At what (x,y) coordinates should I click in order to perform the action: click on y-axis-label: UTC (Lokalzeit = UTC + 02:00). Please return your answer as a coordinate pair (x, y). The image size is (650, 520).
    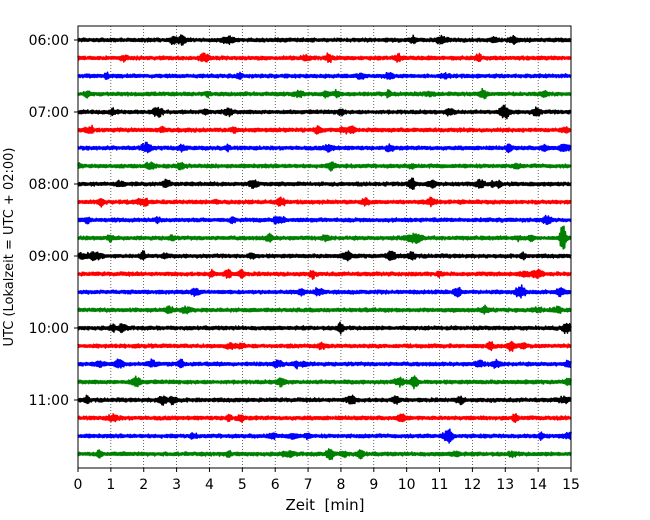
    Looking at the image, I should click on (9, 247).